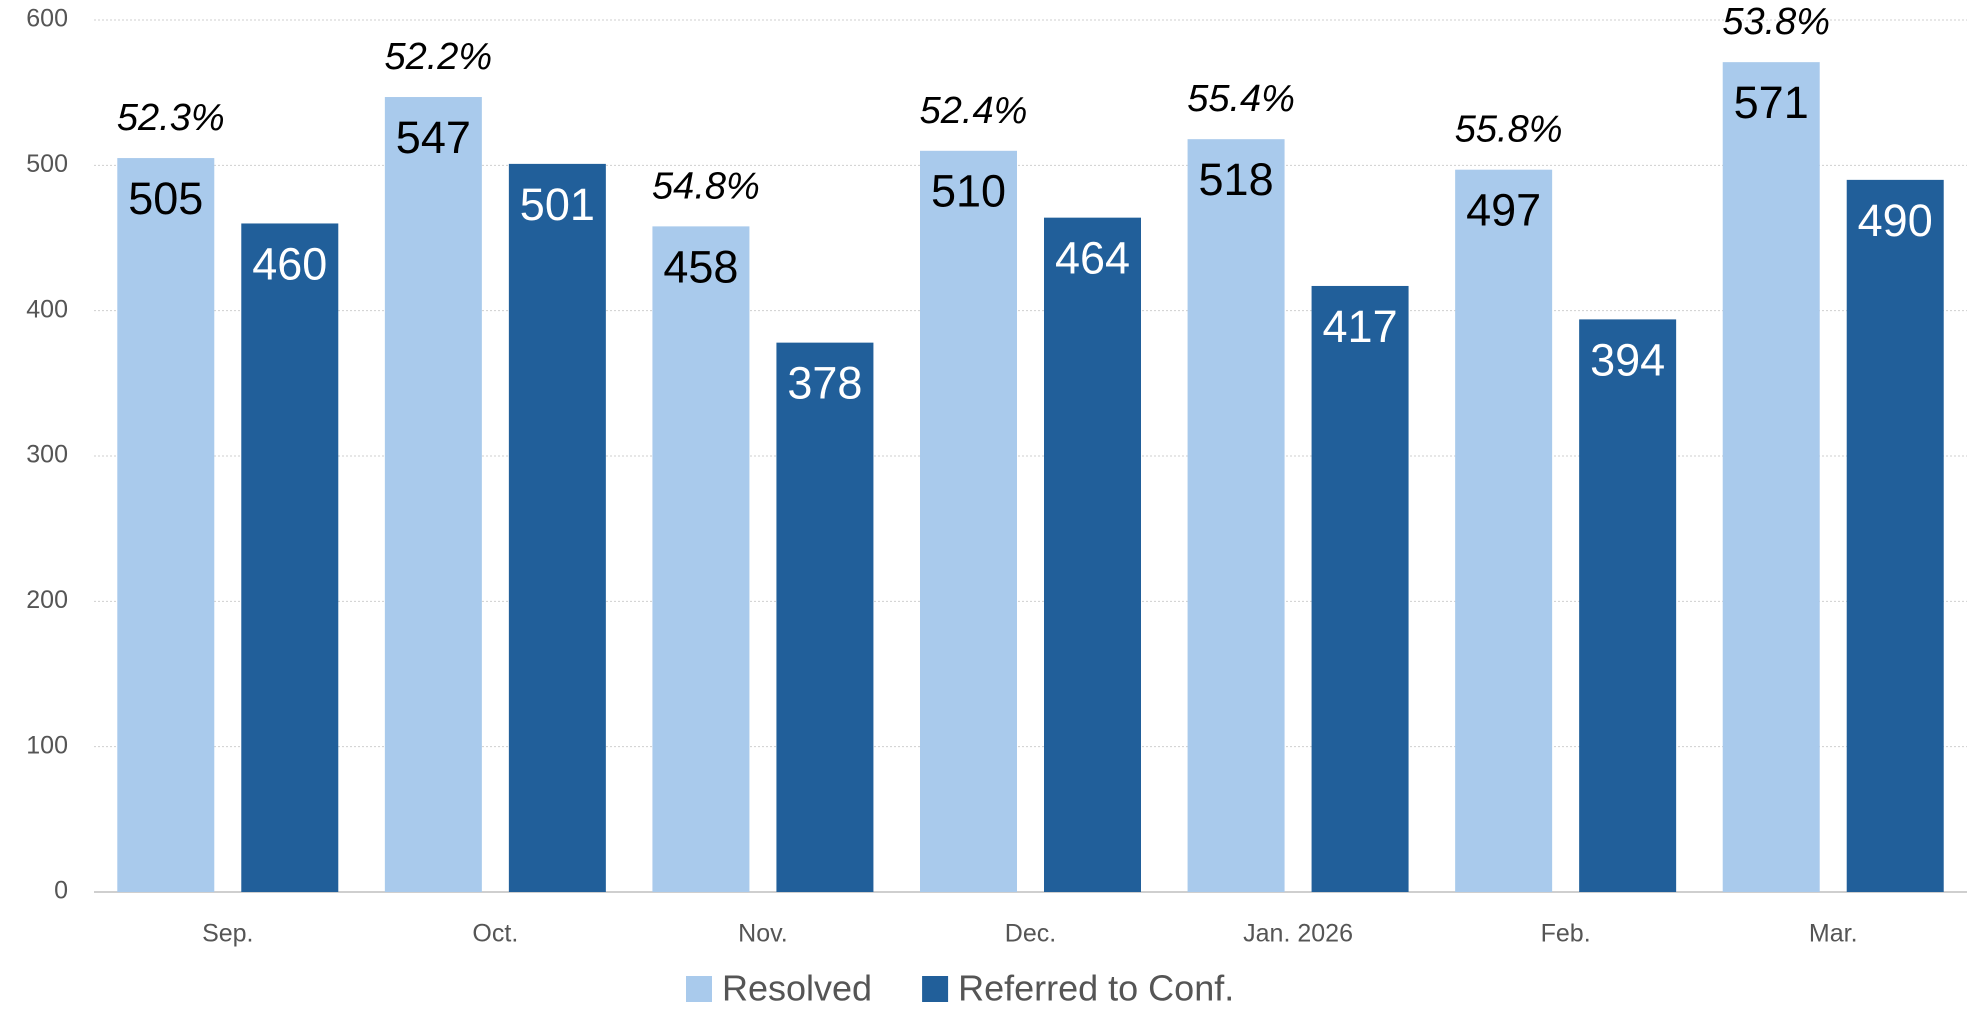 Image resolution: width=1971 pixels, height=1016 pixels. I want to click on rate-annotation: 52.3%, so click(171, 118).